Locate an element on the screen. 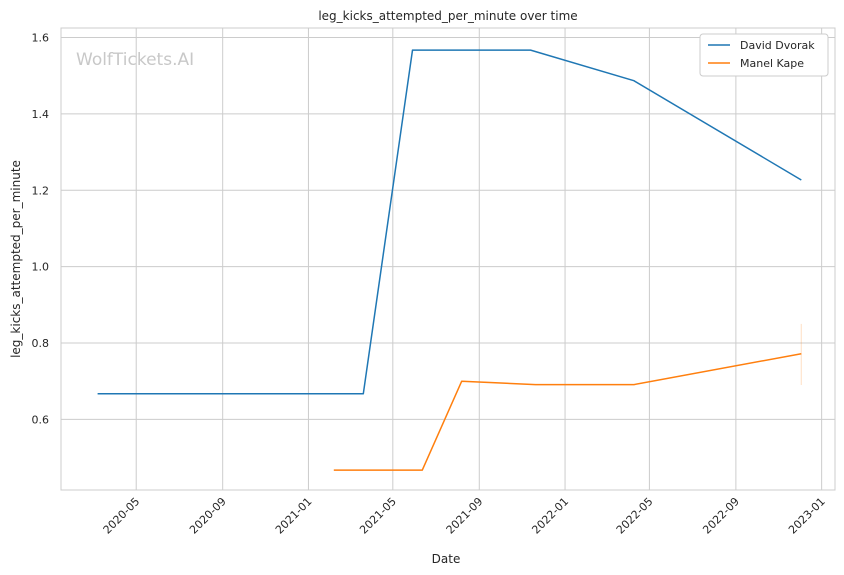 Image resolution: width=844 pixels, height=575 pixels. x-tick-label: 2022-01 is located at coordinates (550, 516).